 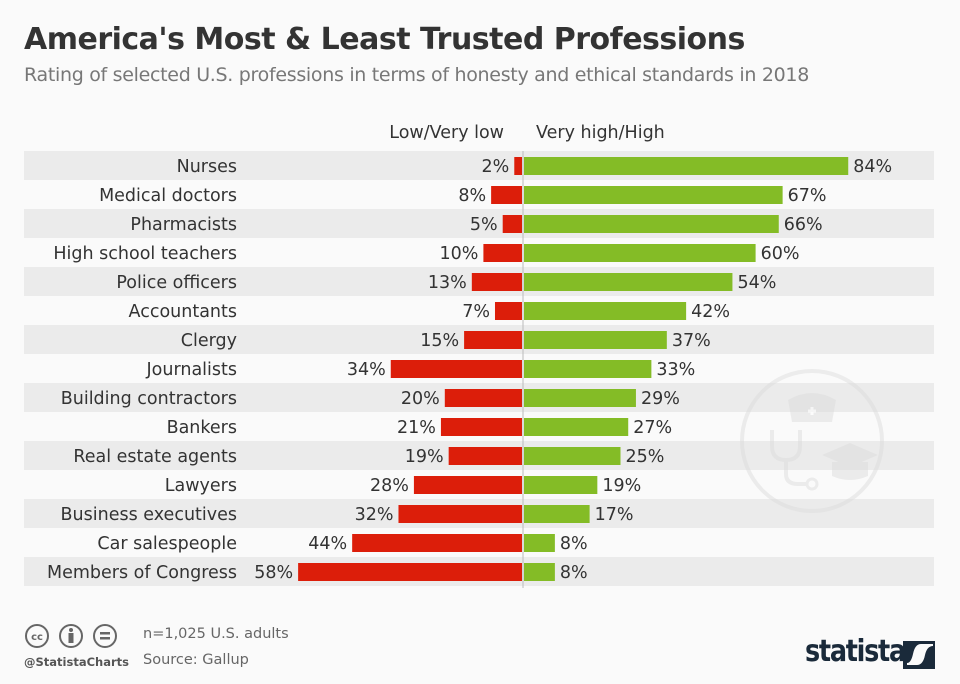 I want to click on data-label-low: 28%, so click(x=389, y=486).